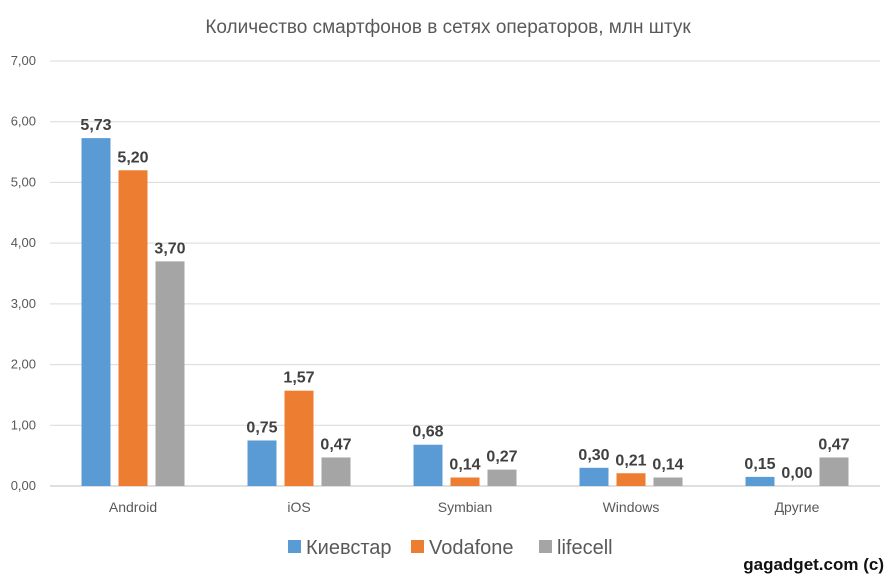 The height and width of the screenshot is (576, 891). Describe the element at coordinates (594, 476) in the screenshot. I see `bar-Киевстар-Windows` at that location.